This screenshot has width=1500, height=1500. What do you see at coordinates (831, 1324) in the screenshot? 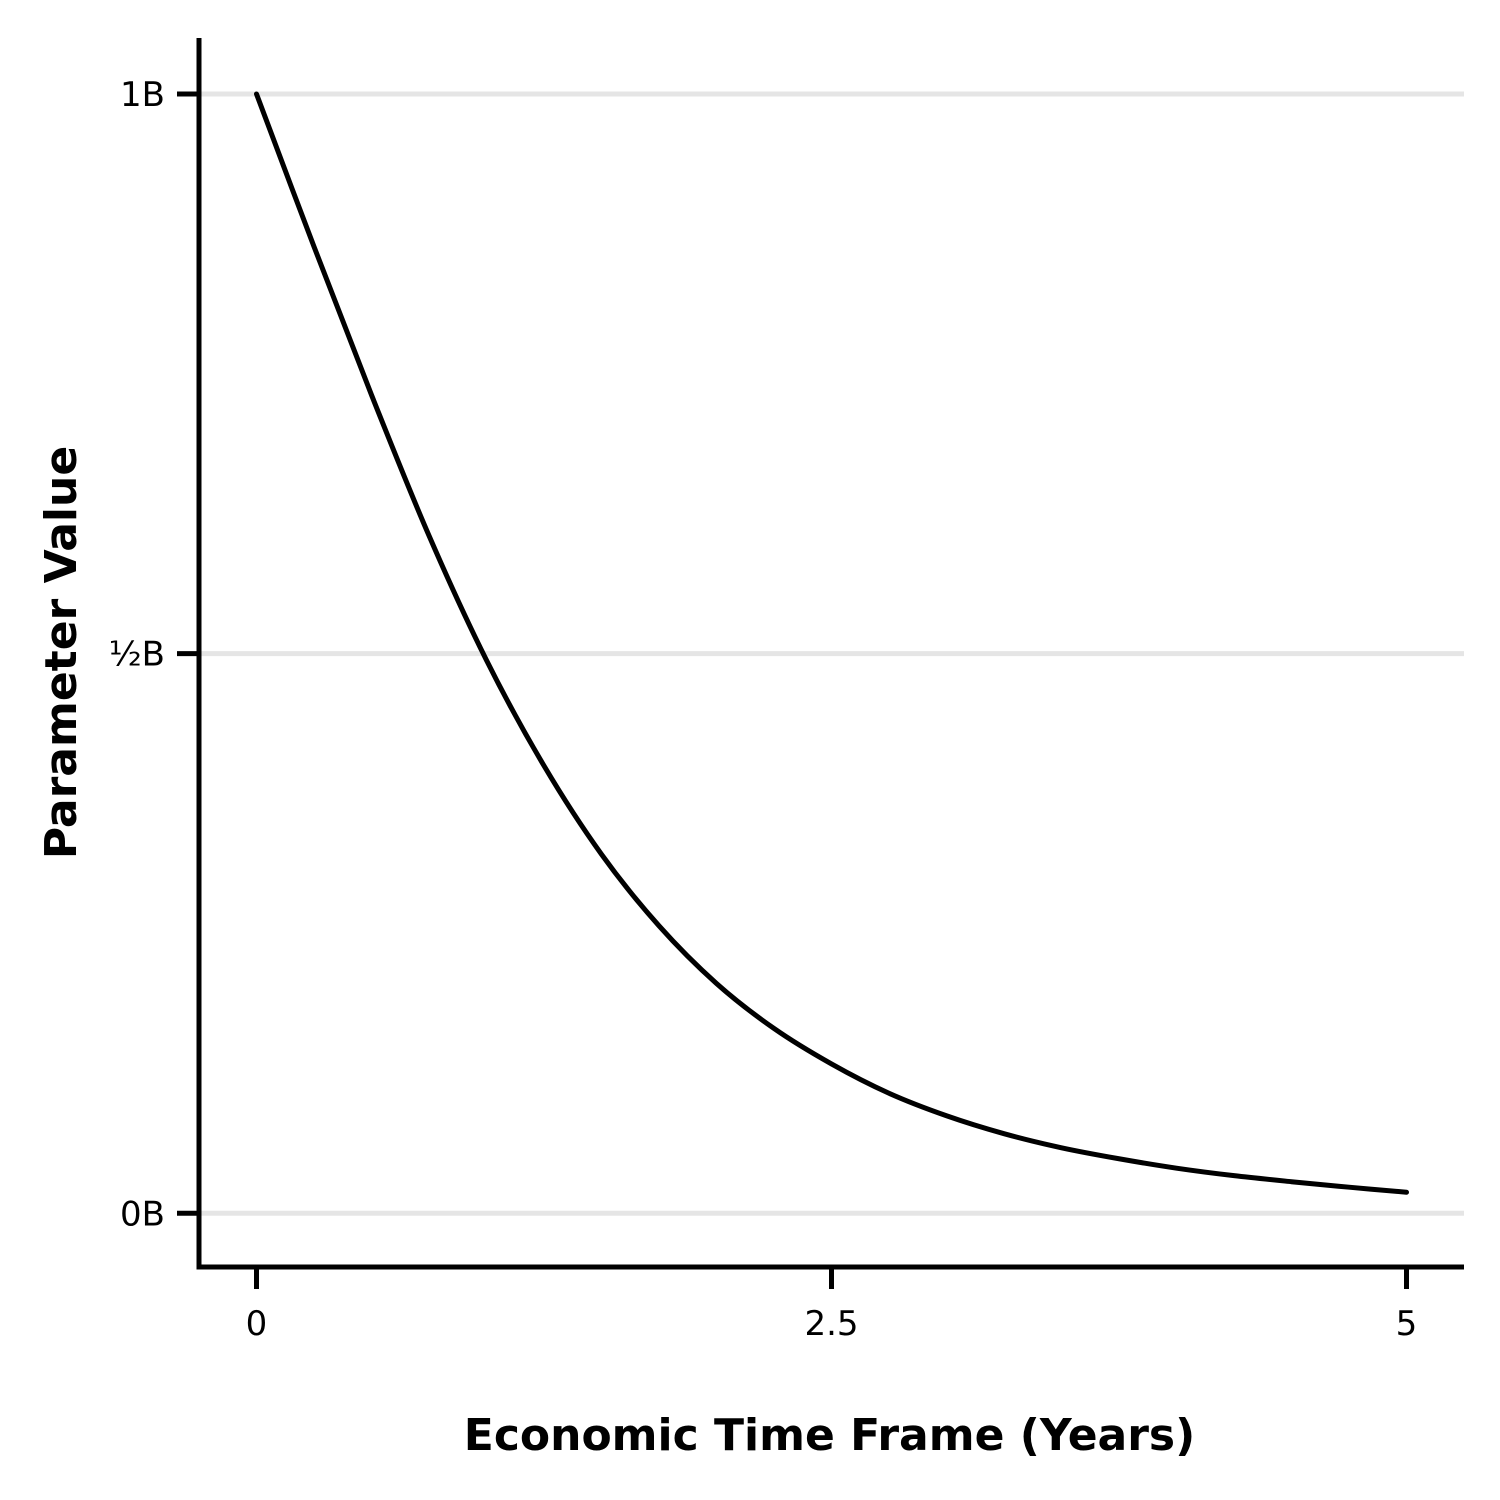
I see `x-tick-label-1: 2.5` at bounding box center [831, 1324].